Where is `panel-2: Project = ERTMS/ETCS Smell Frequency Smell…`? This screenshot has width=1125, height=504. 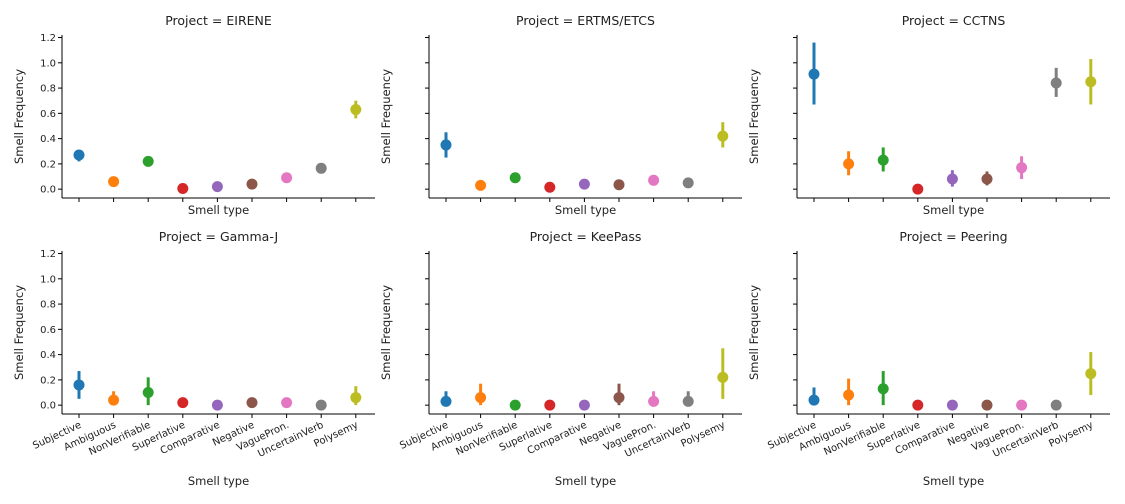
panel-2: Project = ERTMS/ETCS Smell Frequency Smell… is located at coordinates (560, 115).